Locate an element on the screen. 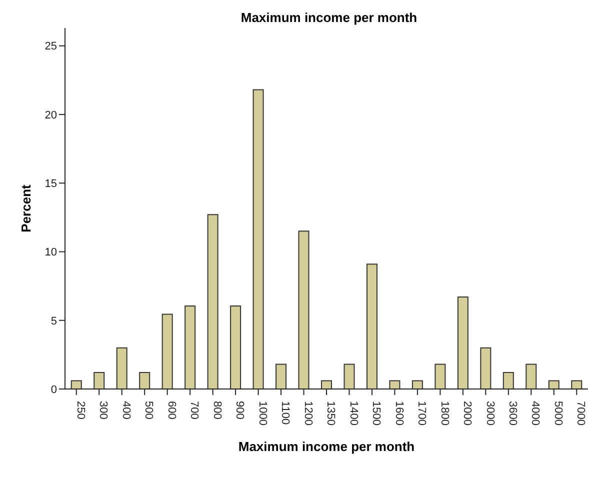  x-tick-label: 1200 is located at coordinates (308, 413).